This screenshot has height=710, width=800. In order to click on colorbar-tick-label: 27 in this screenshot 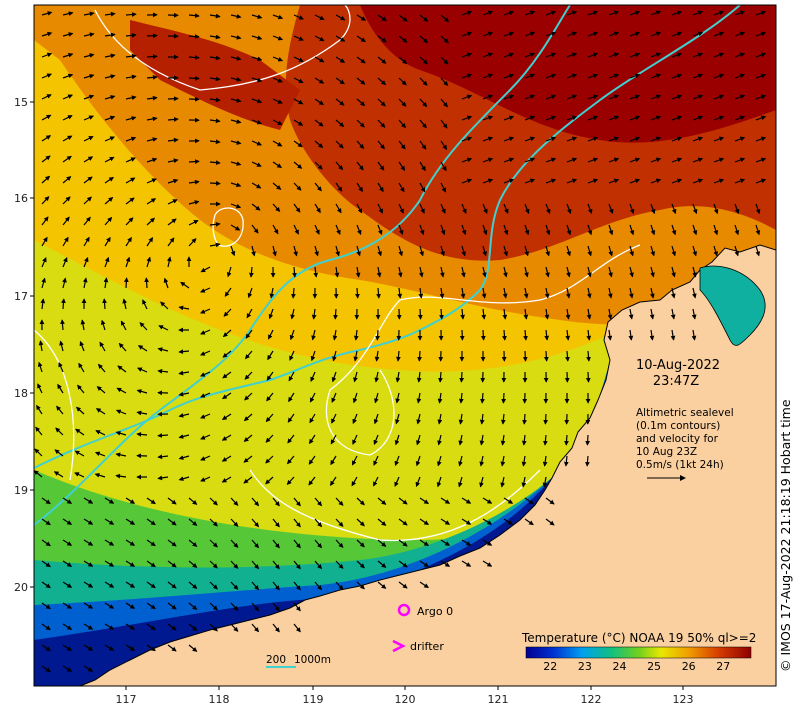, I will do `click(723, 666)`.